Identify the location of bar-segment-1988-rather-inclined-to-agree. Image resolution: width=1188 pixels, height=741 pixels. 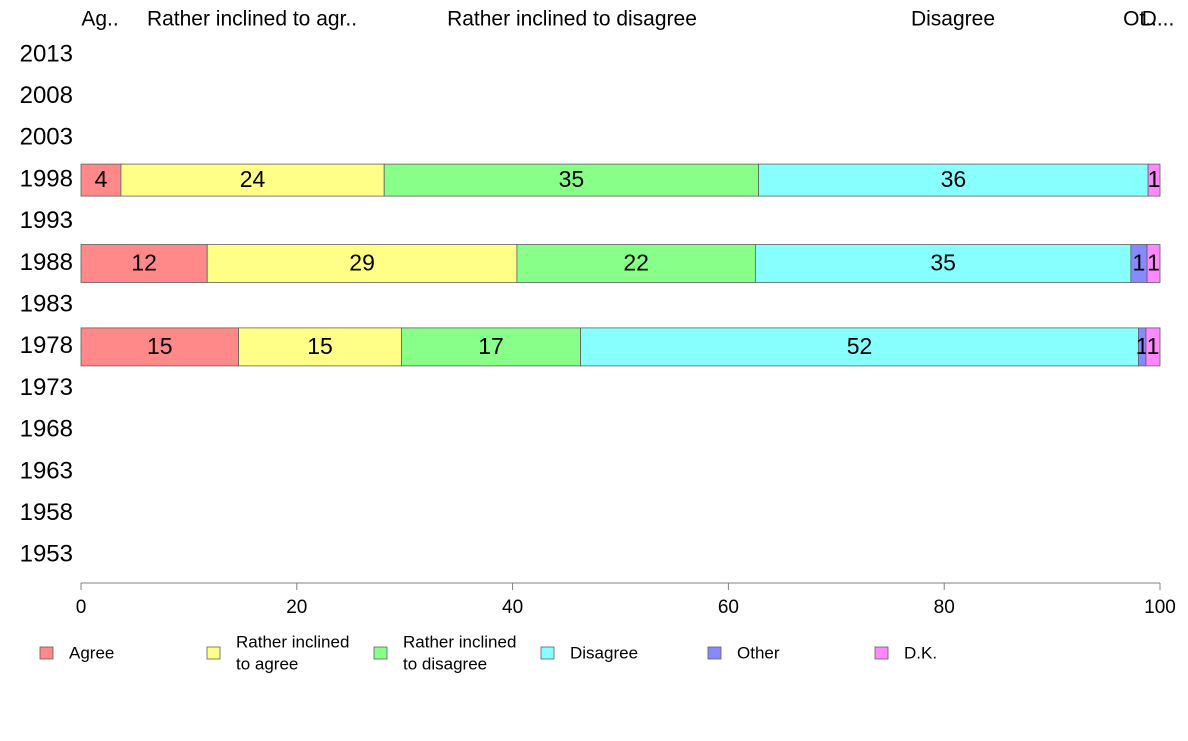
(362, 263).